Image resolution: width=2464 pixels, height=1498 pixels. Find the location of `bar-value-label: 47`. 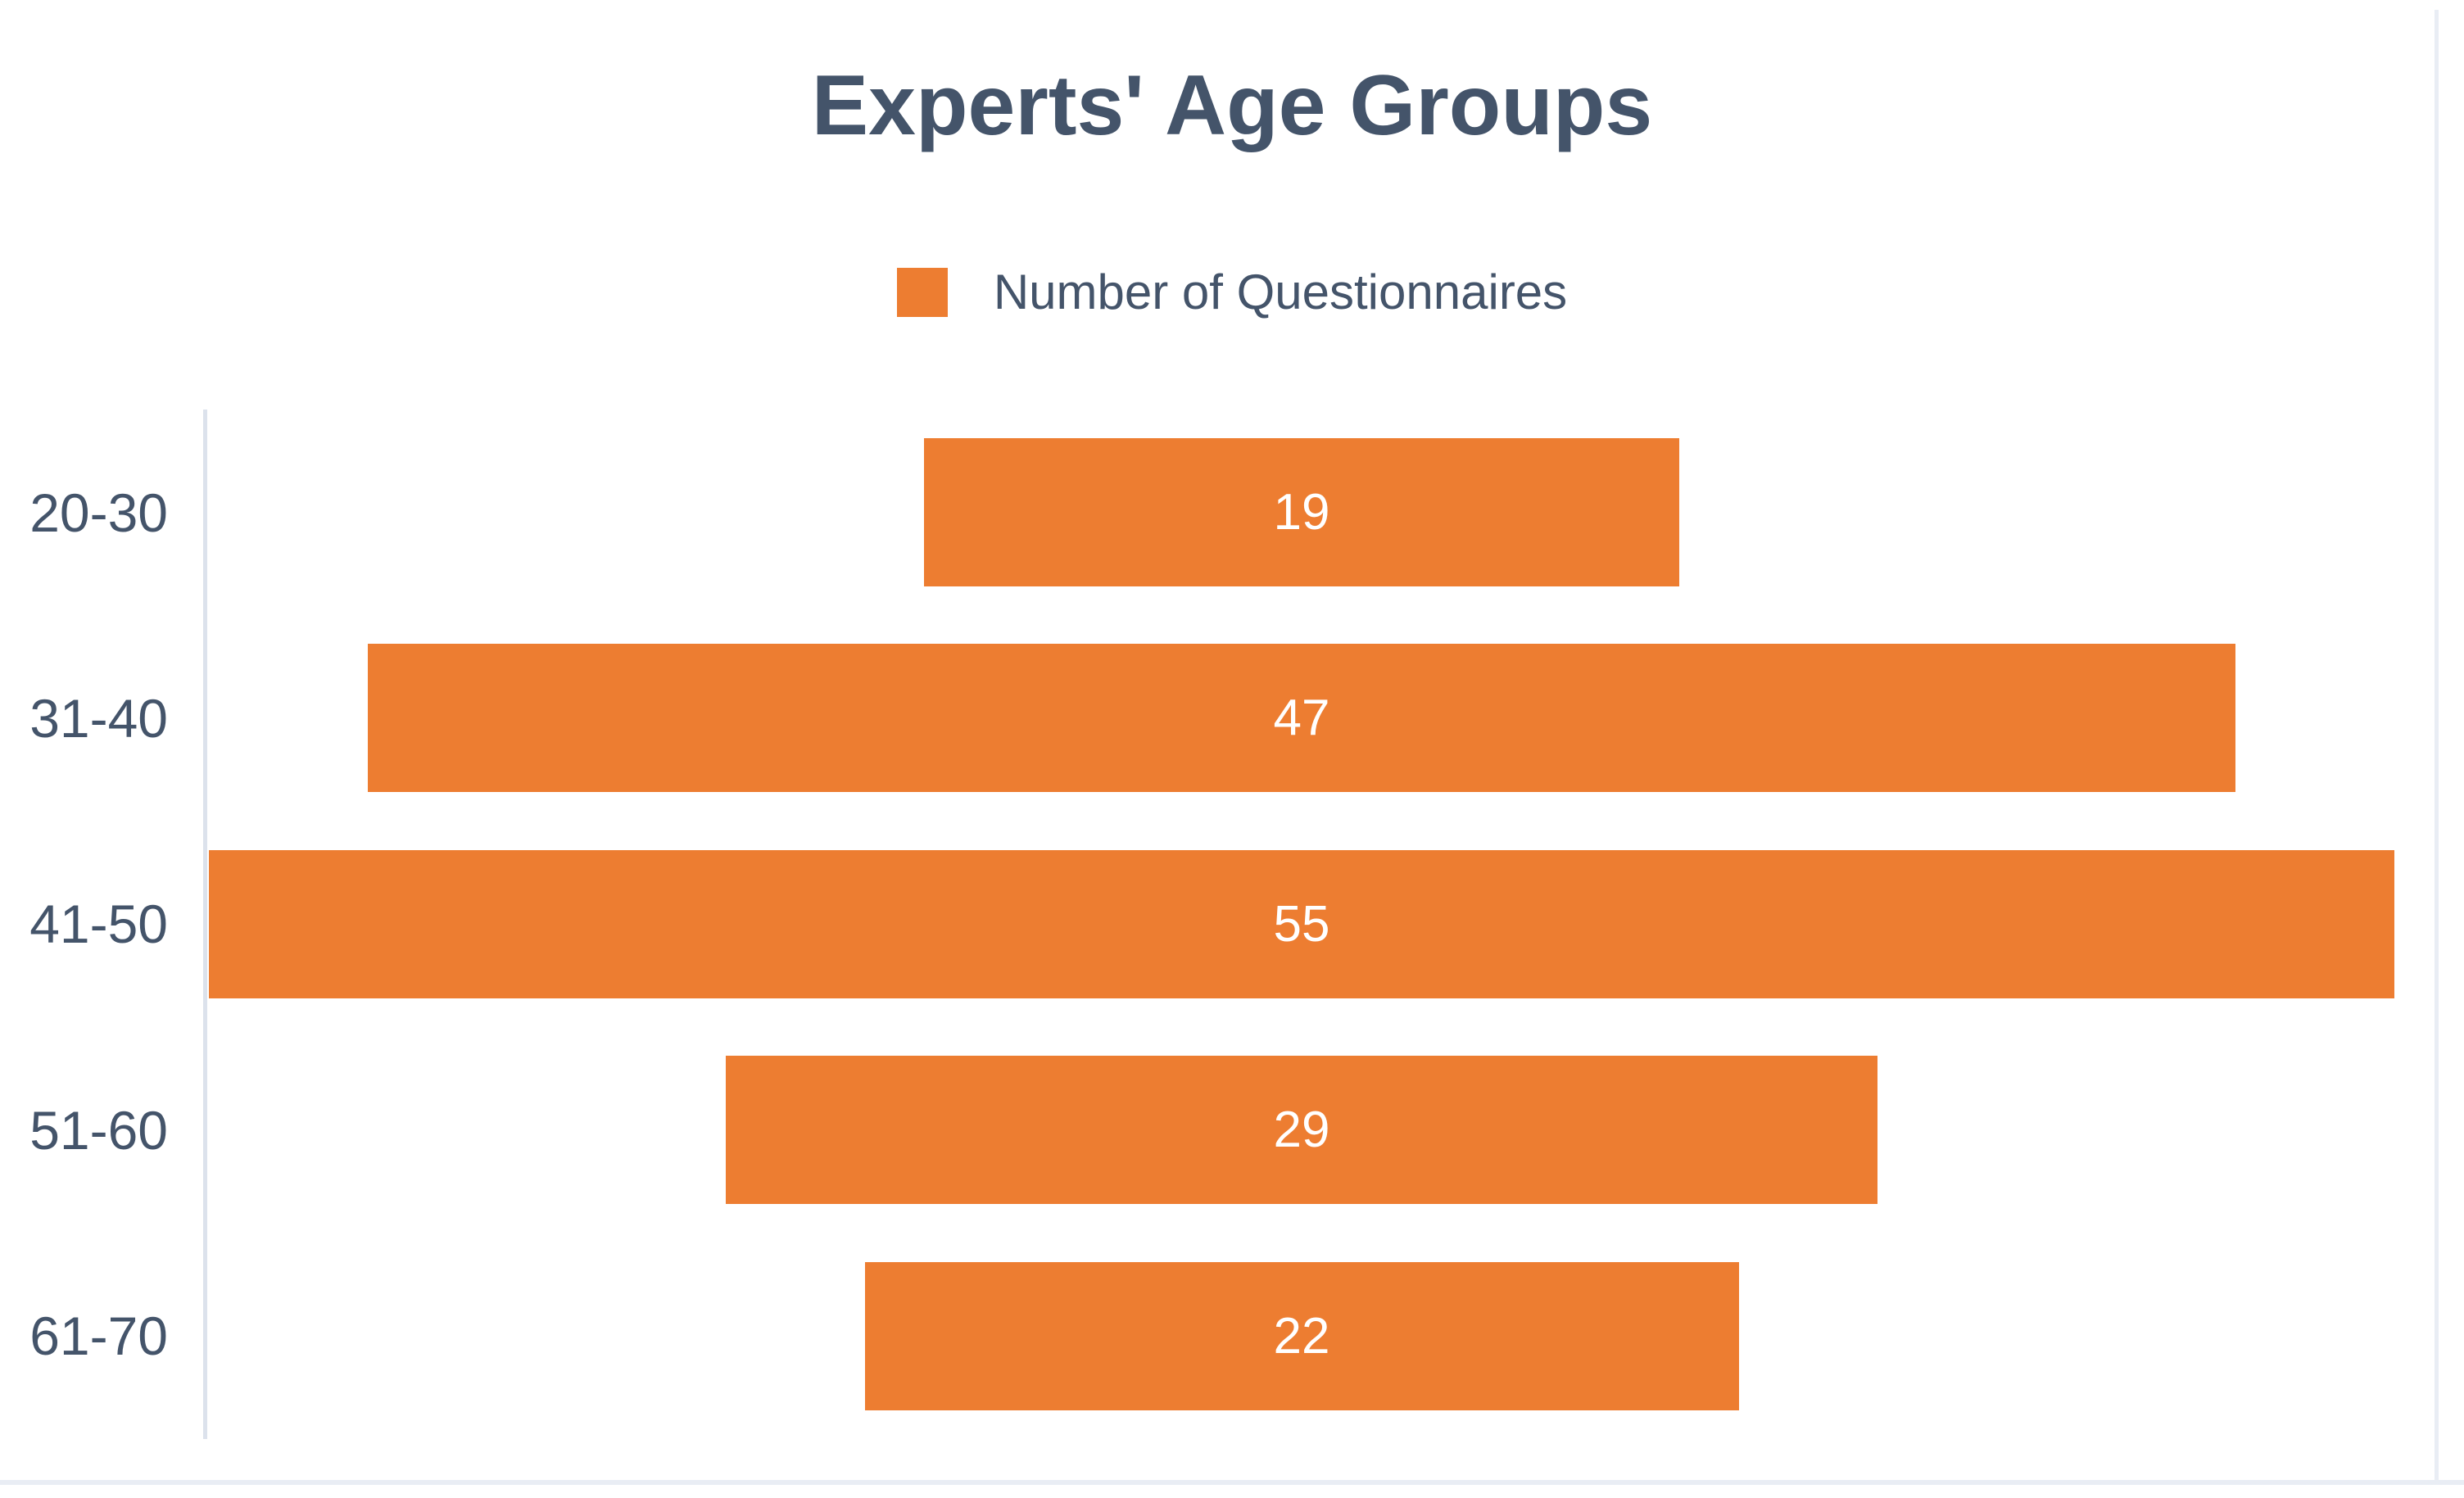

bar-value-label: 47 is located at coordinates (1301, 718).